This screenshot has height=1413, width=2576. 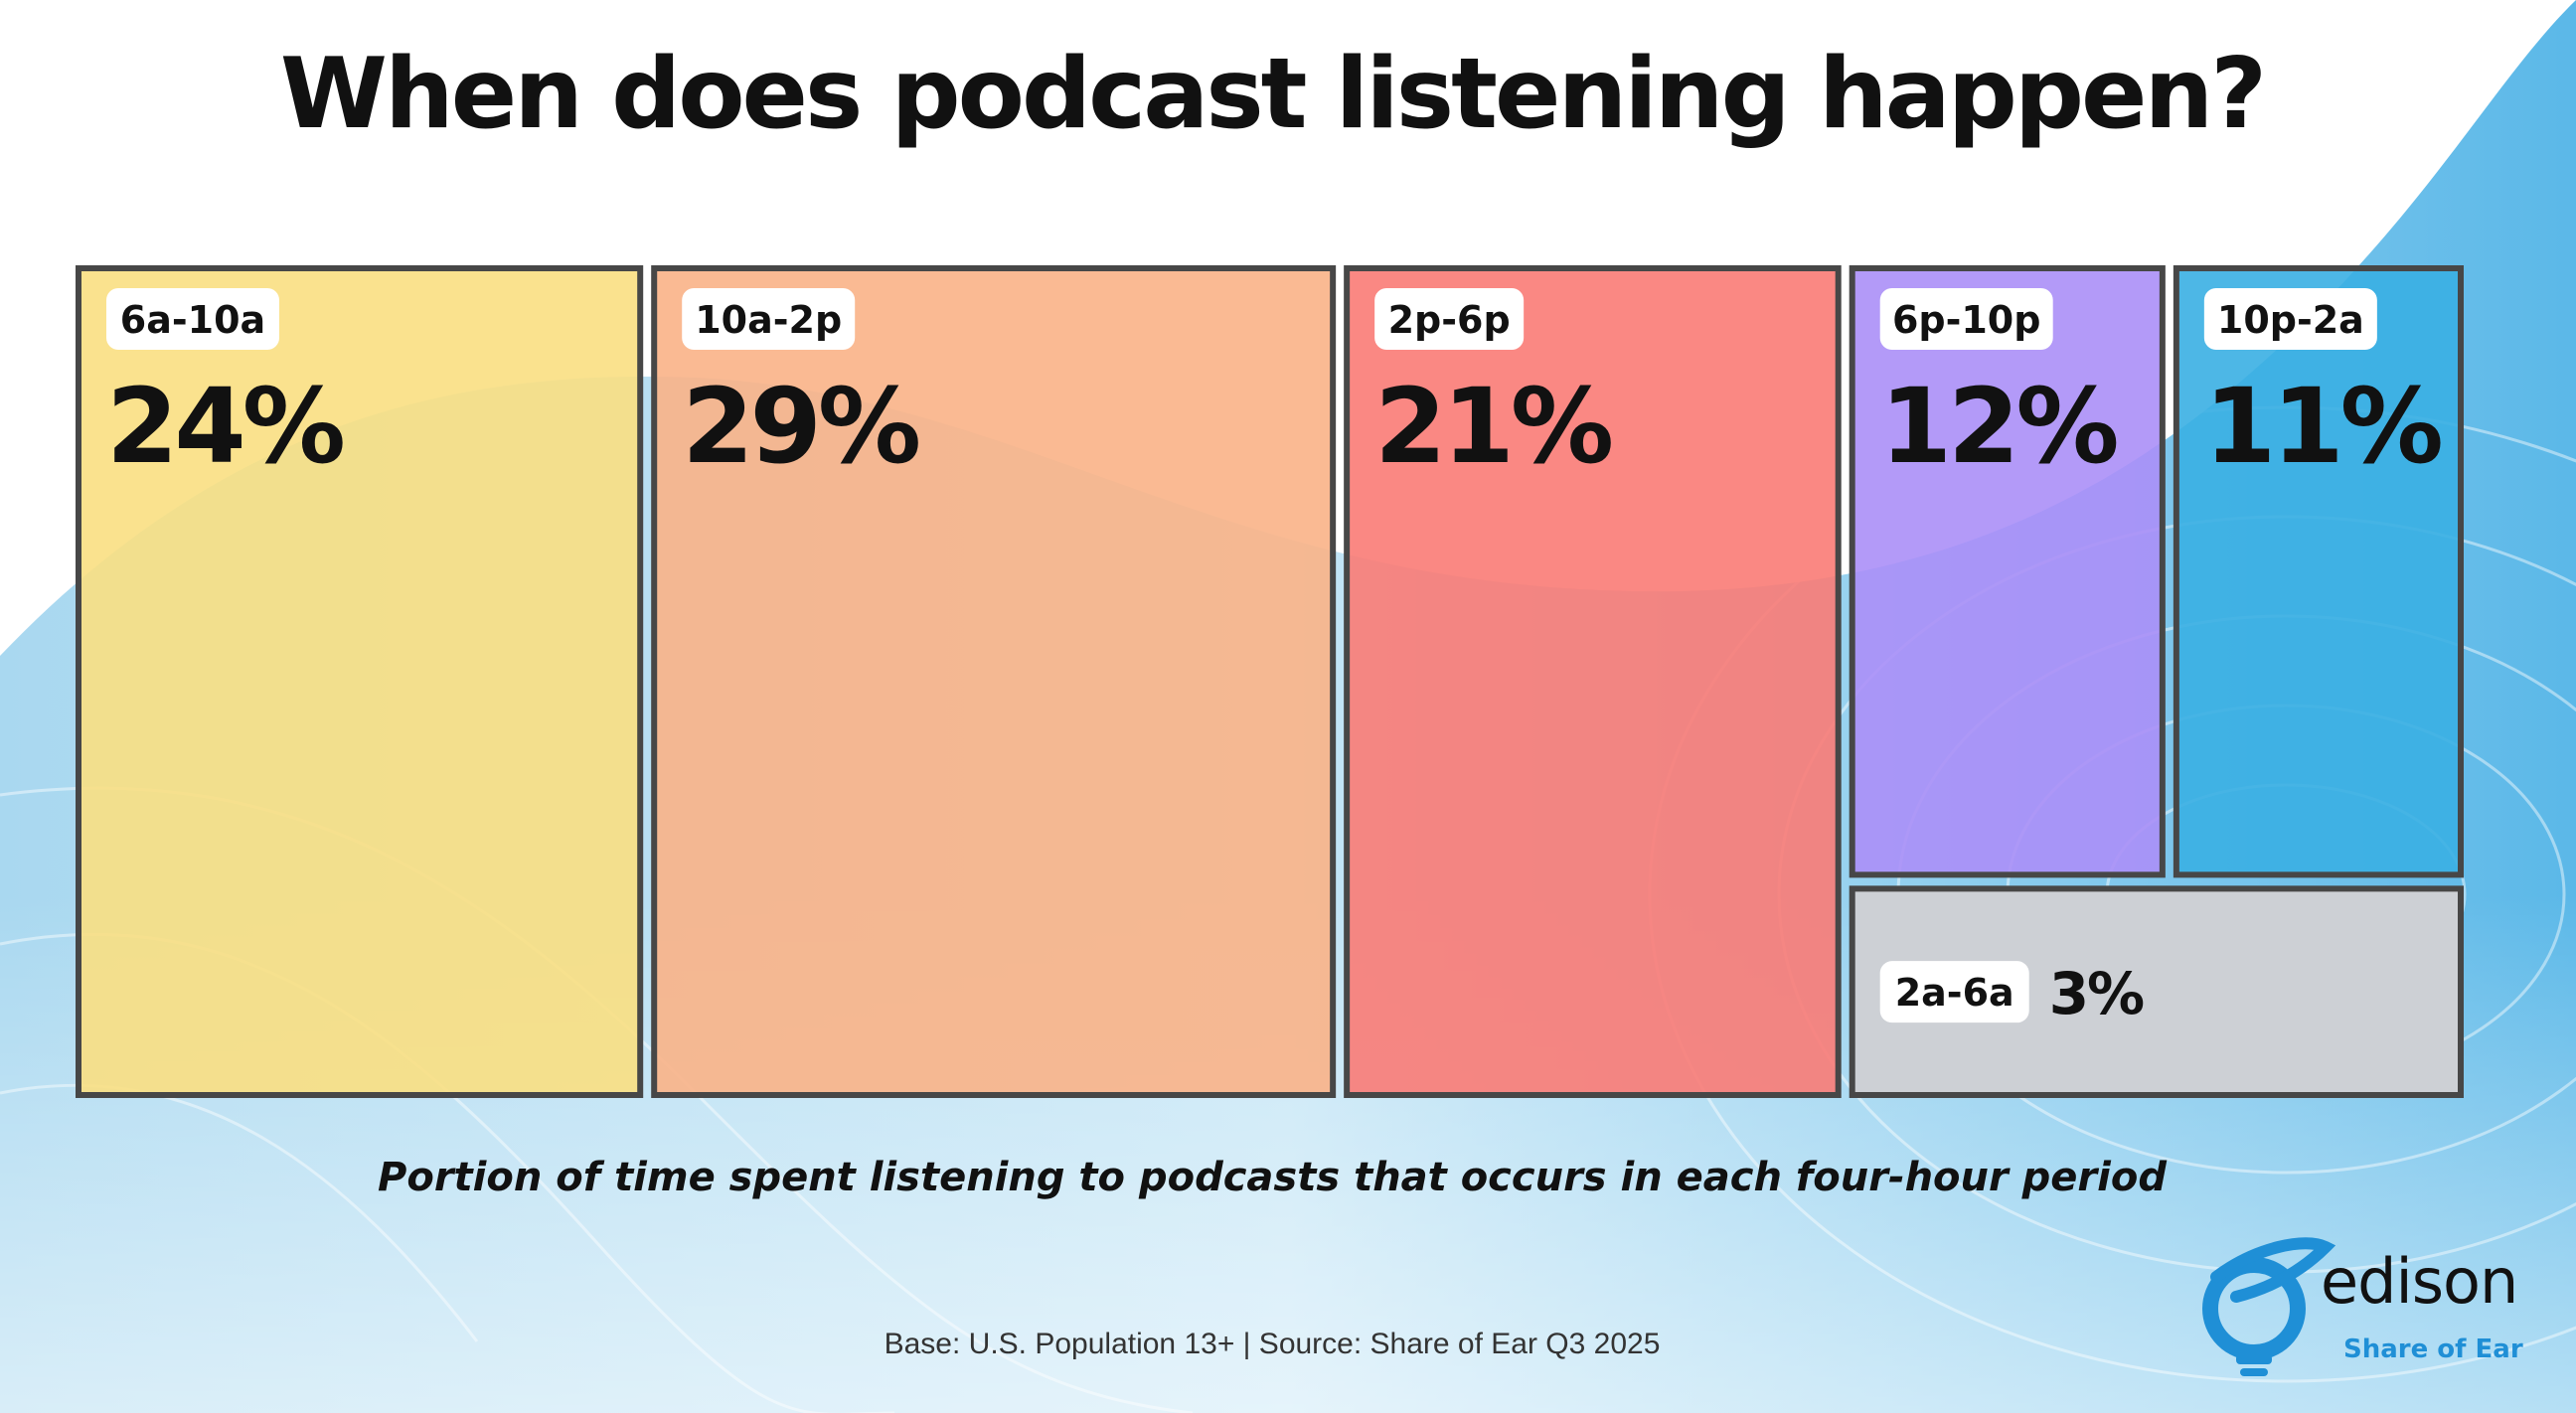 What do you see at coordinates (2096, 993) in the screenshot?
I see `value-label-2a-6a: 3%` at bounding box center [2096, 993].